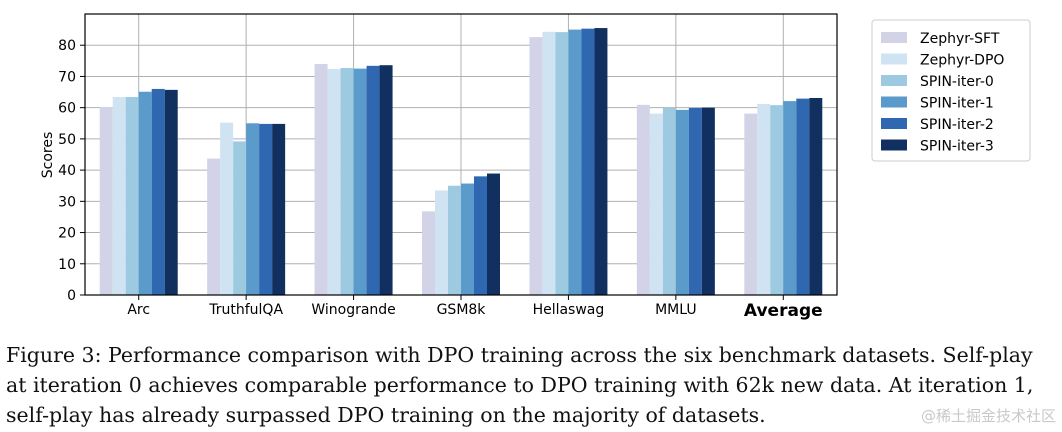 This screenshot has height=432, width=1062. Describe the element at coordinates (957, 125) in the screenshot. I see `legend-label: SPIN-iter-2` at that location.